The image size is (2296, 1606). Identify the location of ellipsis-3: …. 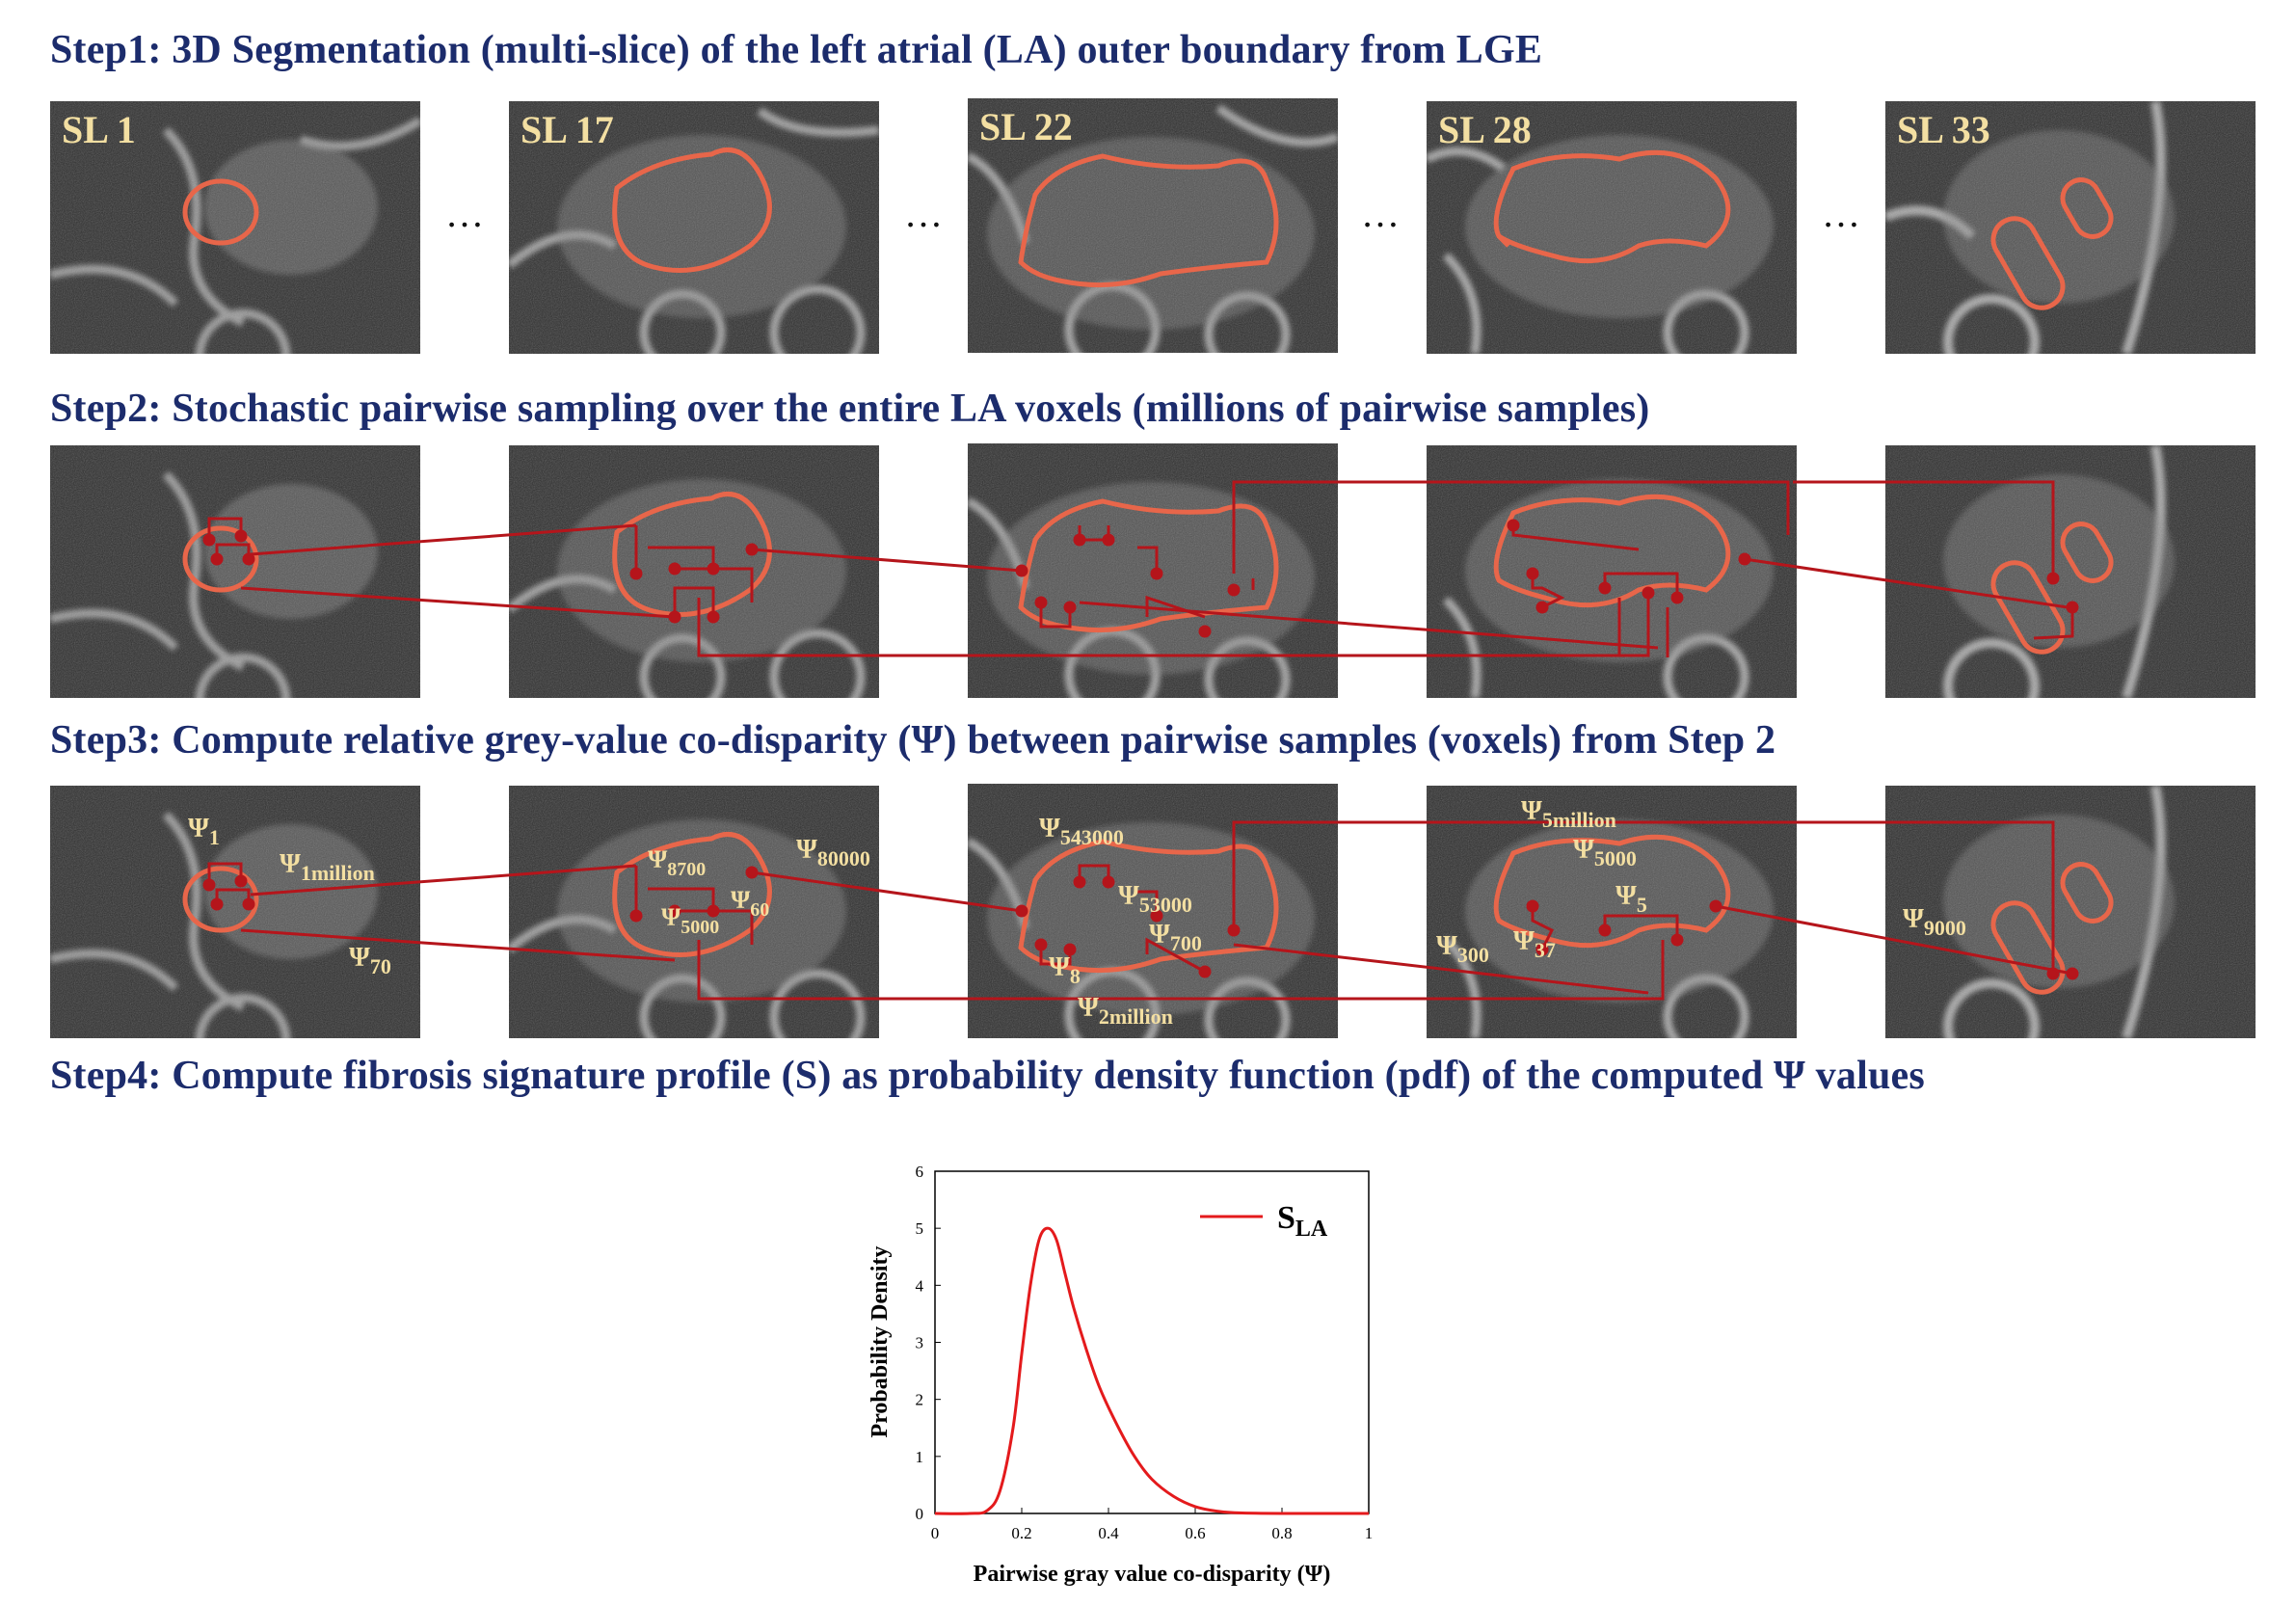
(1380, 213).